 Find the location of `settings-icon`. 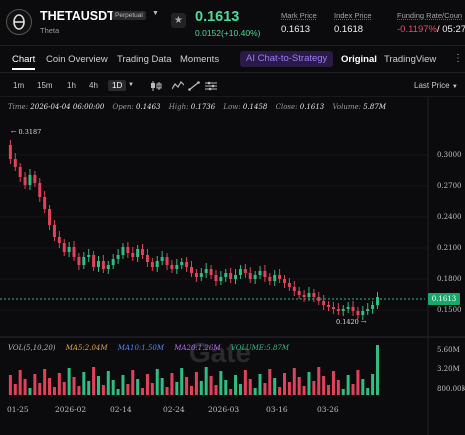

settings-icon is located at coordinates (211, 86).